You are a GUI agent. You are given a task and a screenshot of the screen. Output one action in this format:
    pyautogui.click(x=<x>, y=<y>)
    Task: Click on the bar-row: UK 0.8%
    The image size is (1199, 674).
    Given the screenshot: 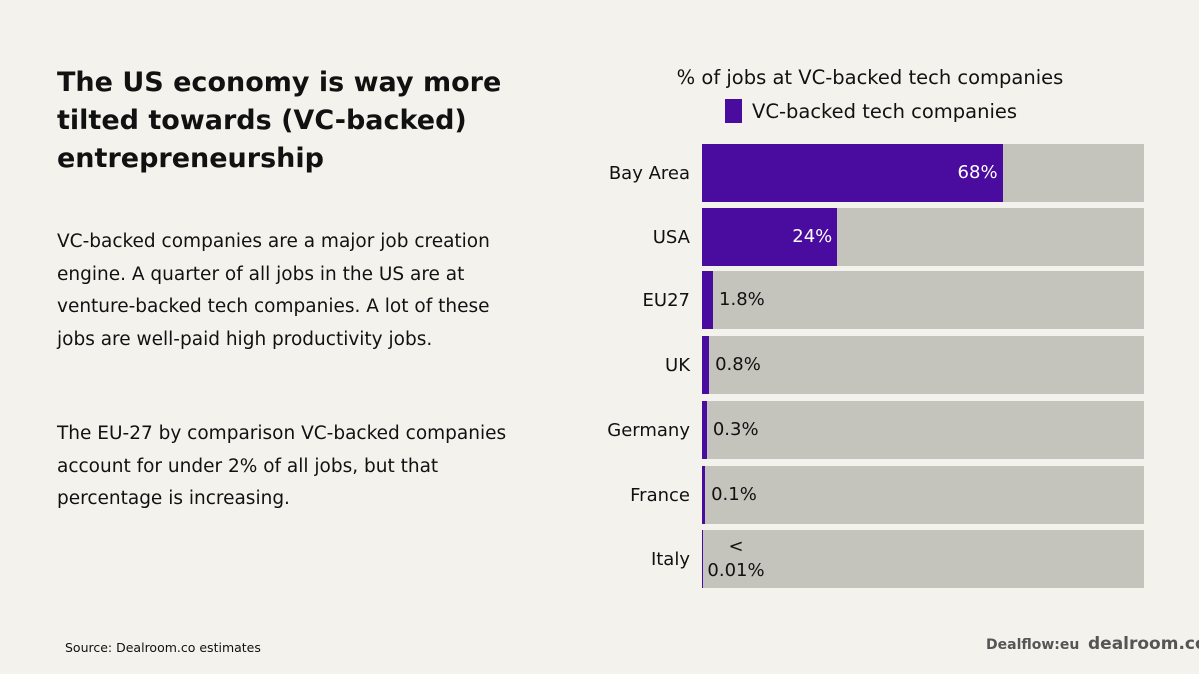 What is the action you would take?
    pyautogui.click(x=872, y=365)
    